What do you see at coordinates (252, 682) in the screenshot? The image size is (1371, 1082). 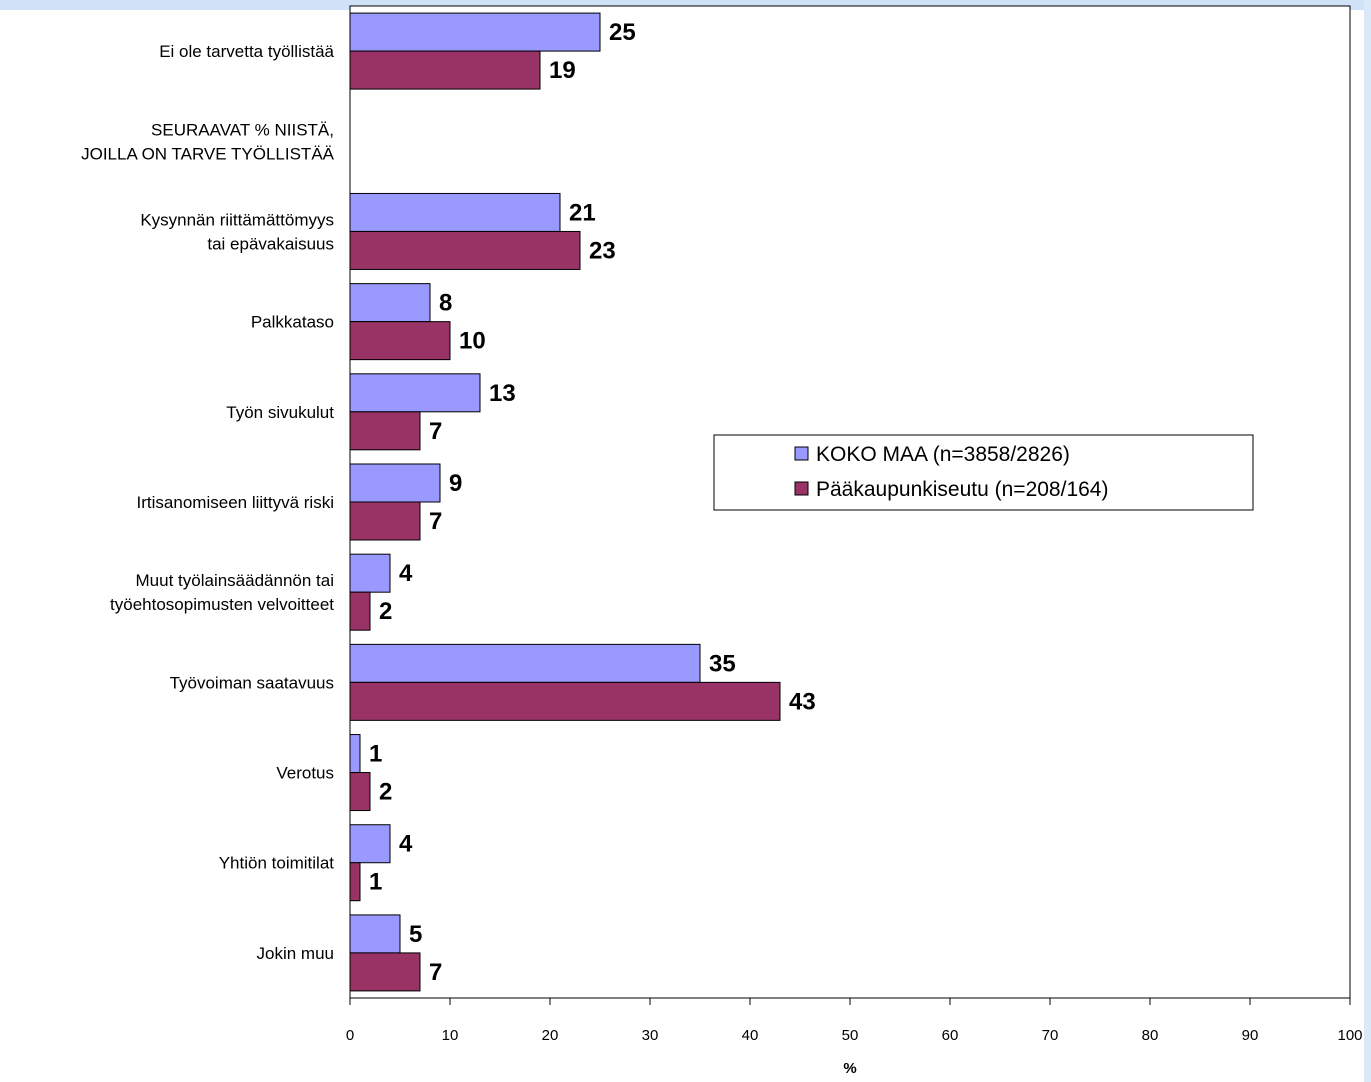 I see `category-label: Työvoiman saatavuus` at bounding box center [252, 682].